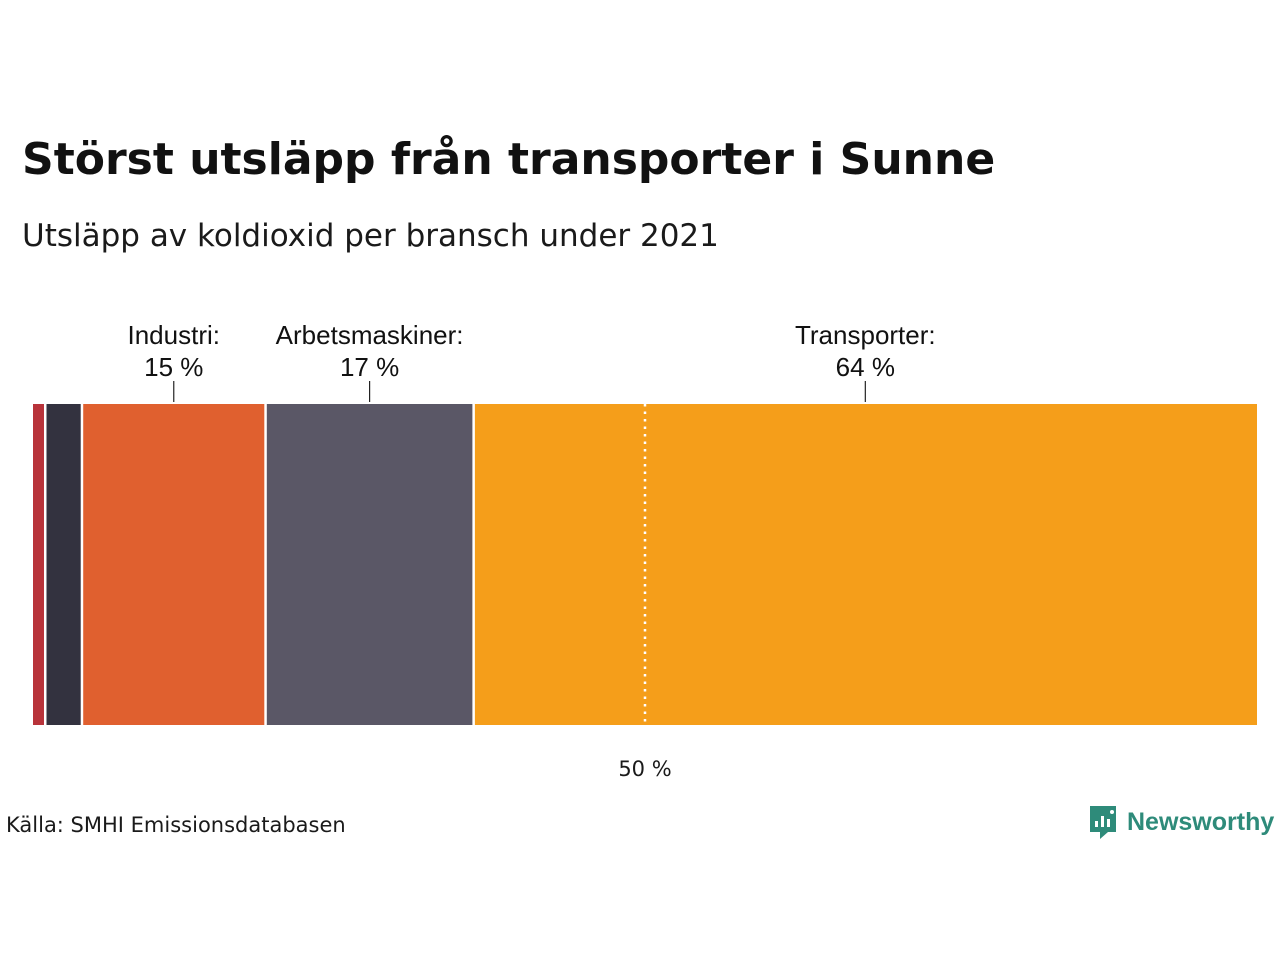 This screenshot has height=960, width=1280. What do you see at coordinates (173, 367) in the screenshot?
I see `segment-value-industri: 15 %` at bounding box center [173, 367].